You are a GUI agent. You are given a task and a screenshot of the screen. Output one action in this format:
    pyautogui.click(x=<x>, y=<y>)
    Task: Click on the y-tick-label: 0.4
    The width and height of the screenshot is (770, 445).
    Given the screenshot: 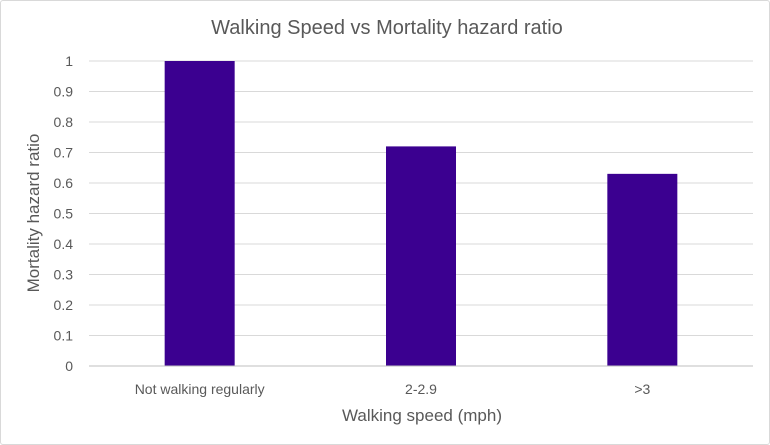 What is the action you would take?
    pyautogui.click(x=64, y=244)
    